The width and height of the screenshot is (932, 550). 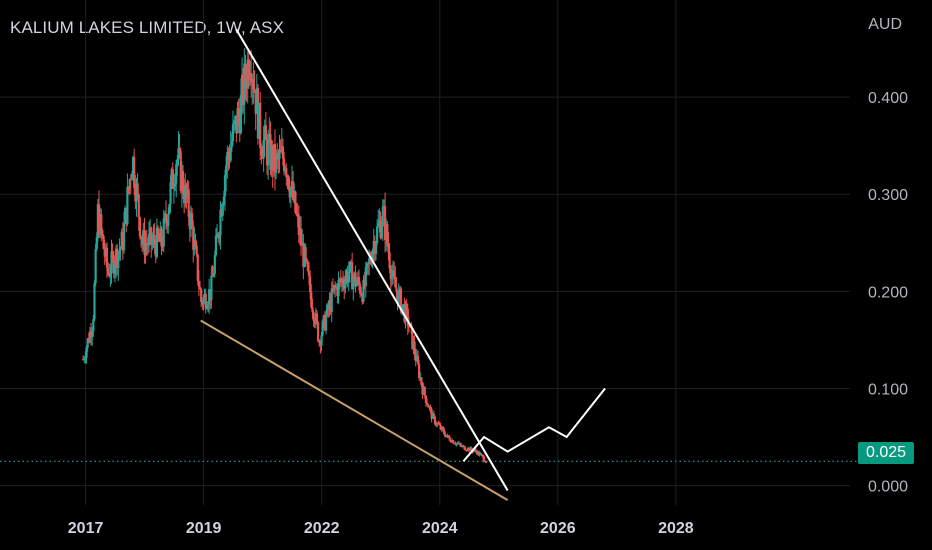 What do you see at coordinates (888, 292) in the screenshot?
I see `price-axis: 0.000 0.100 0.200 0.300 0.400` at bounding box center [888, 292].